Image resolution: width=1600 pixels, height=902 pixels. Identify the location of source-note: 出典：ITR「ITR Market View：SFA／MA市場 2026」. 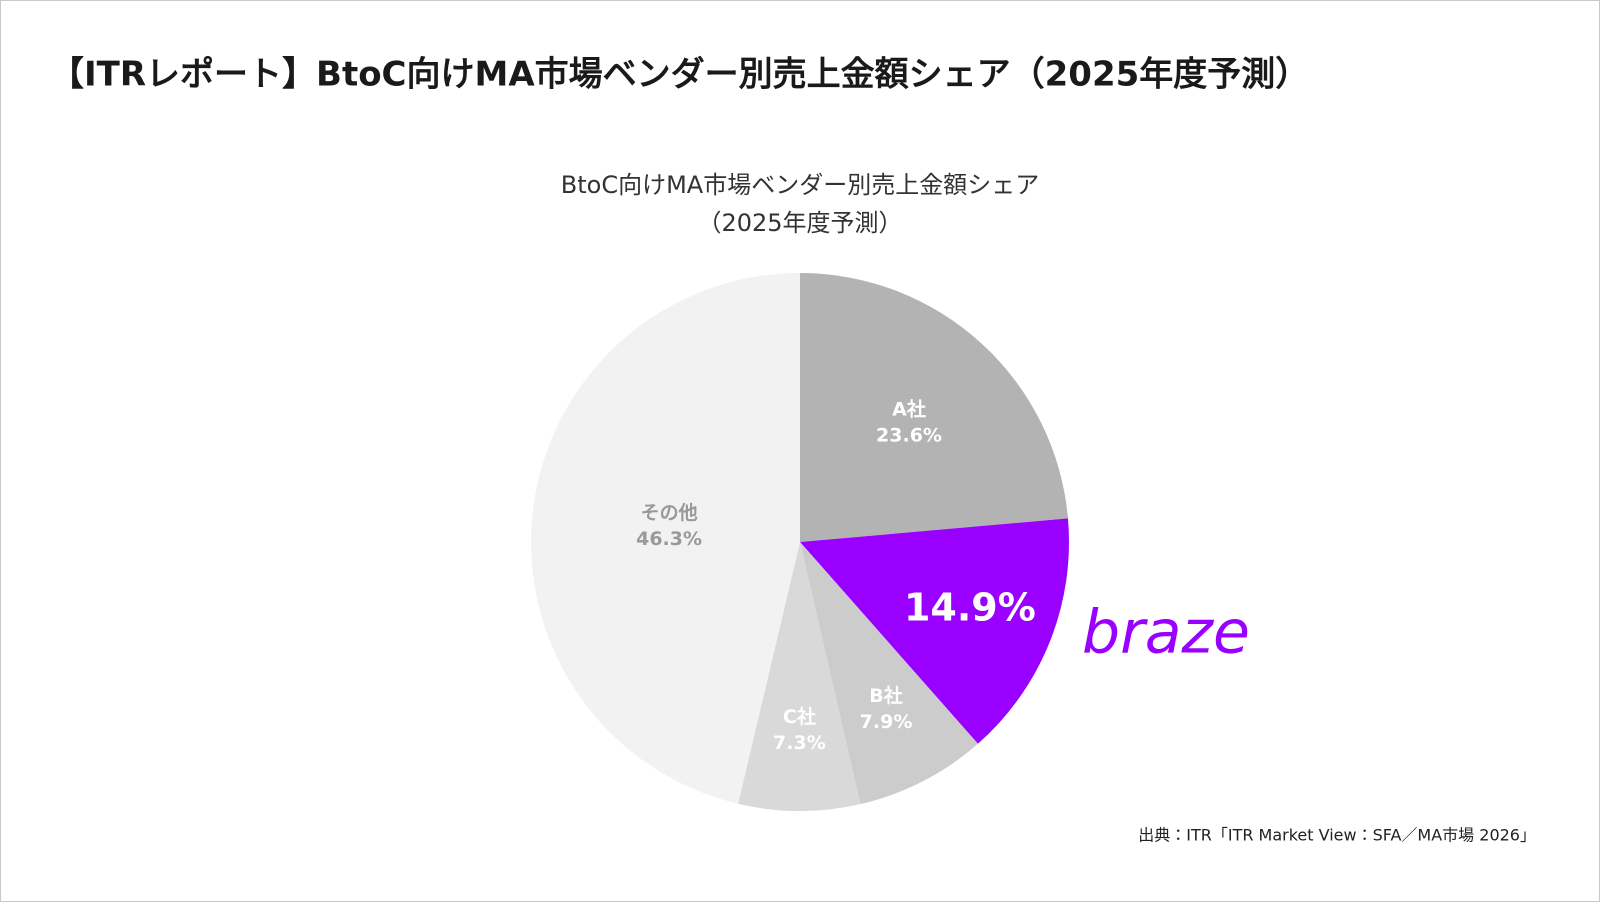
(1337, 835).